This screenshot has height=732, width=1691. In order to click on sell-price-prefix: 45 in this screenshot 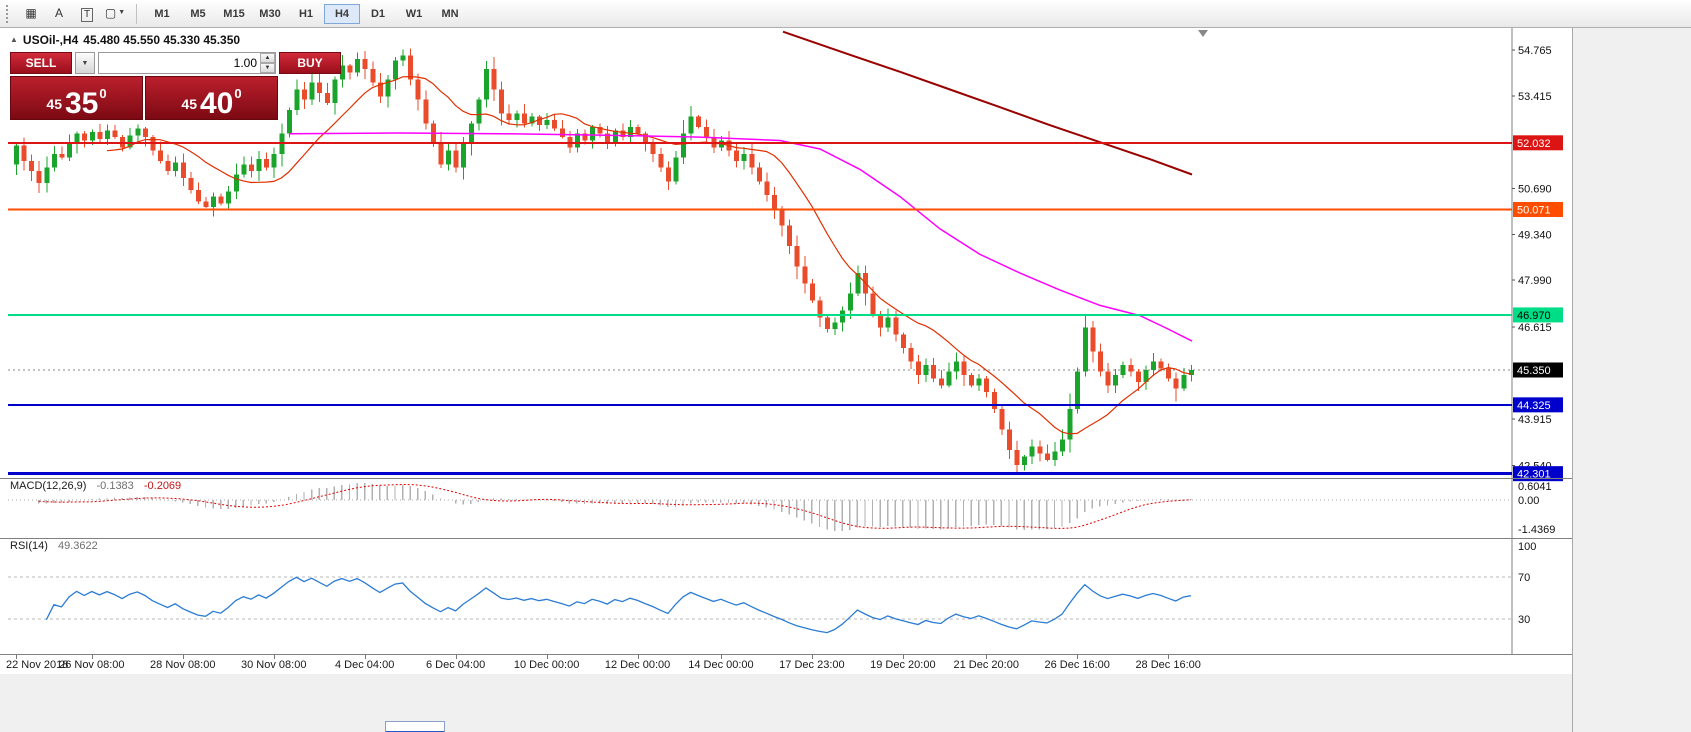, I will do `click(54, 104)`.